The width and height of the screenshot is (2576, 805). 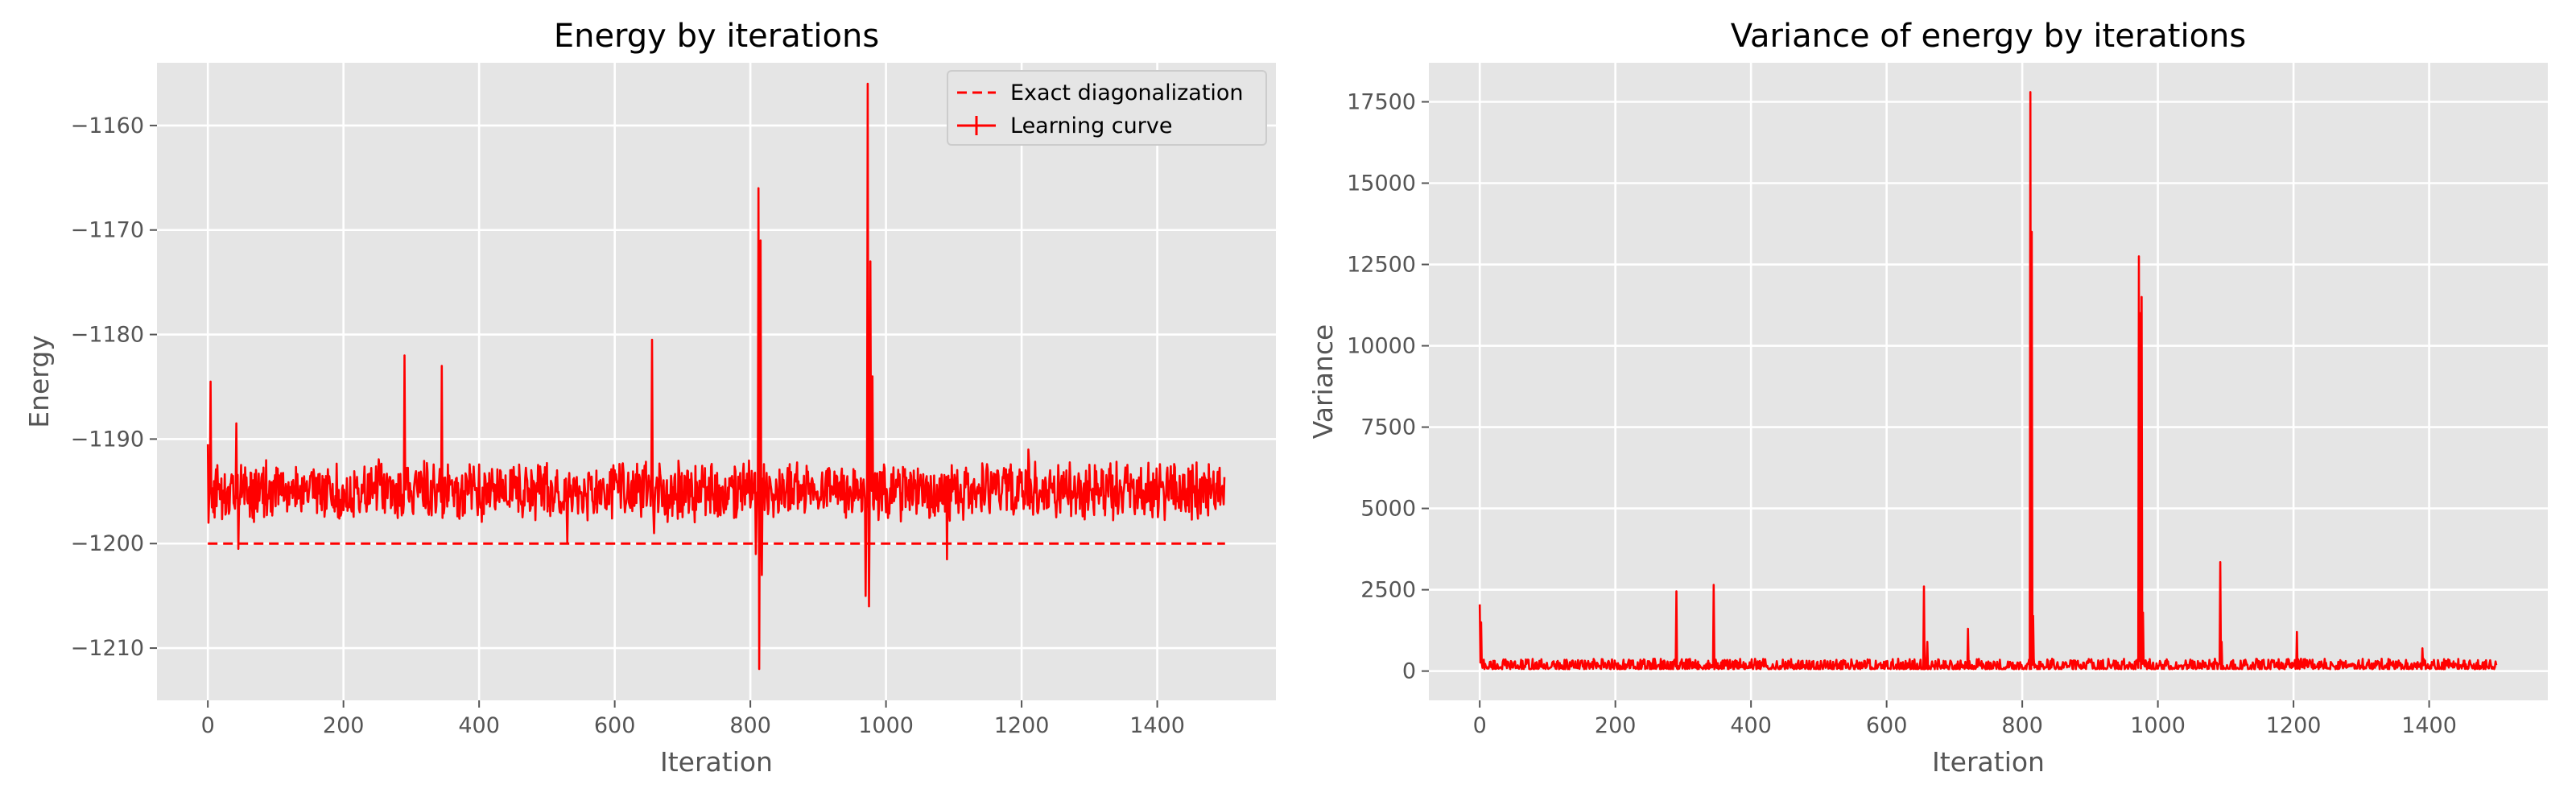 What do you see at coordinates (107, 335) in the screenshot?
I see `y-tick-label: −1180` at bounding box center [107, 335].